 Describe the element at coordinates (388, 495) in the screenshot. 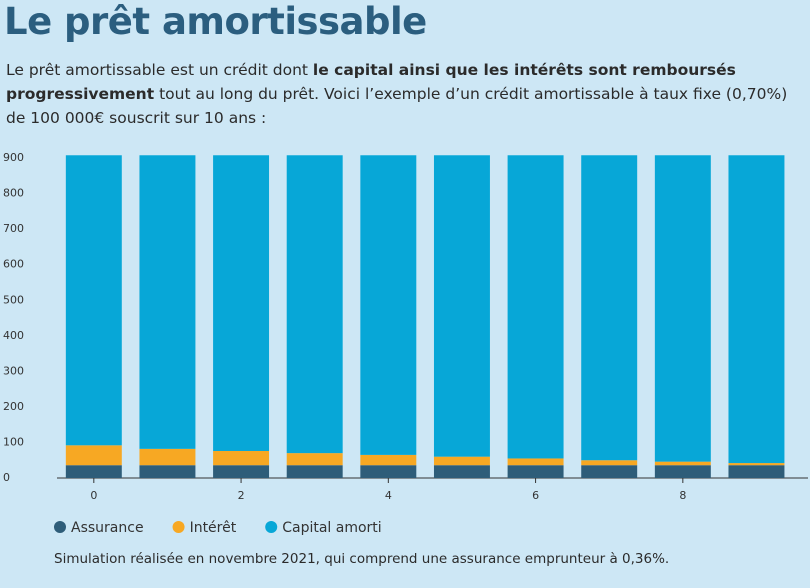

I see `x-tick-label: 4` at that location.